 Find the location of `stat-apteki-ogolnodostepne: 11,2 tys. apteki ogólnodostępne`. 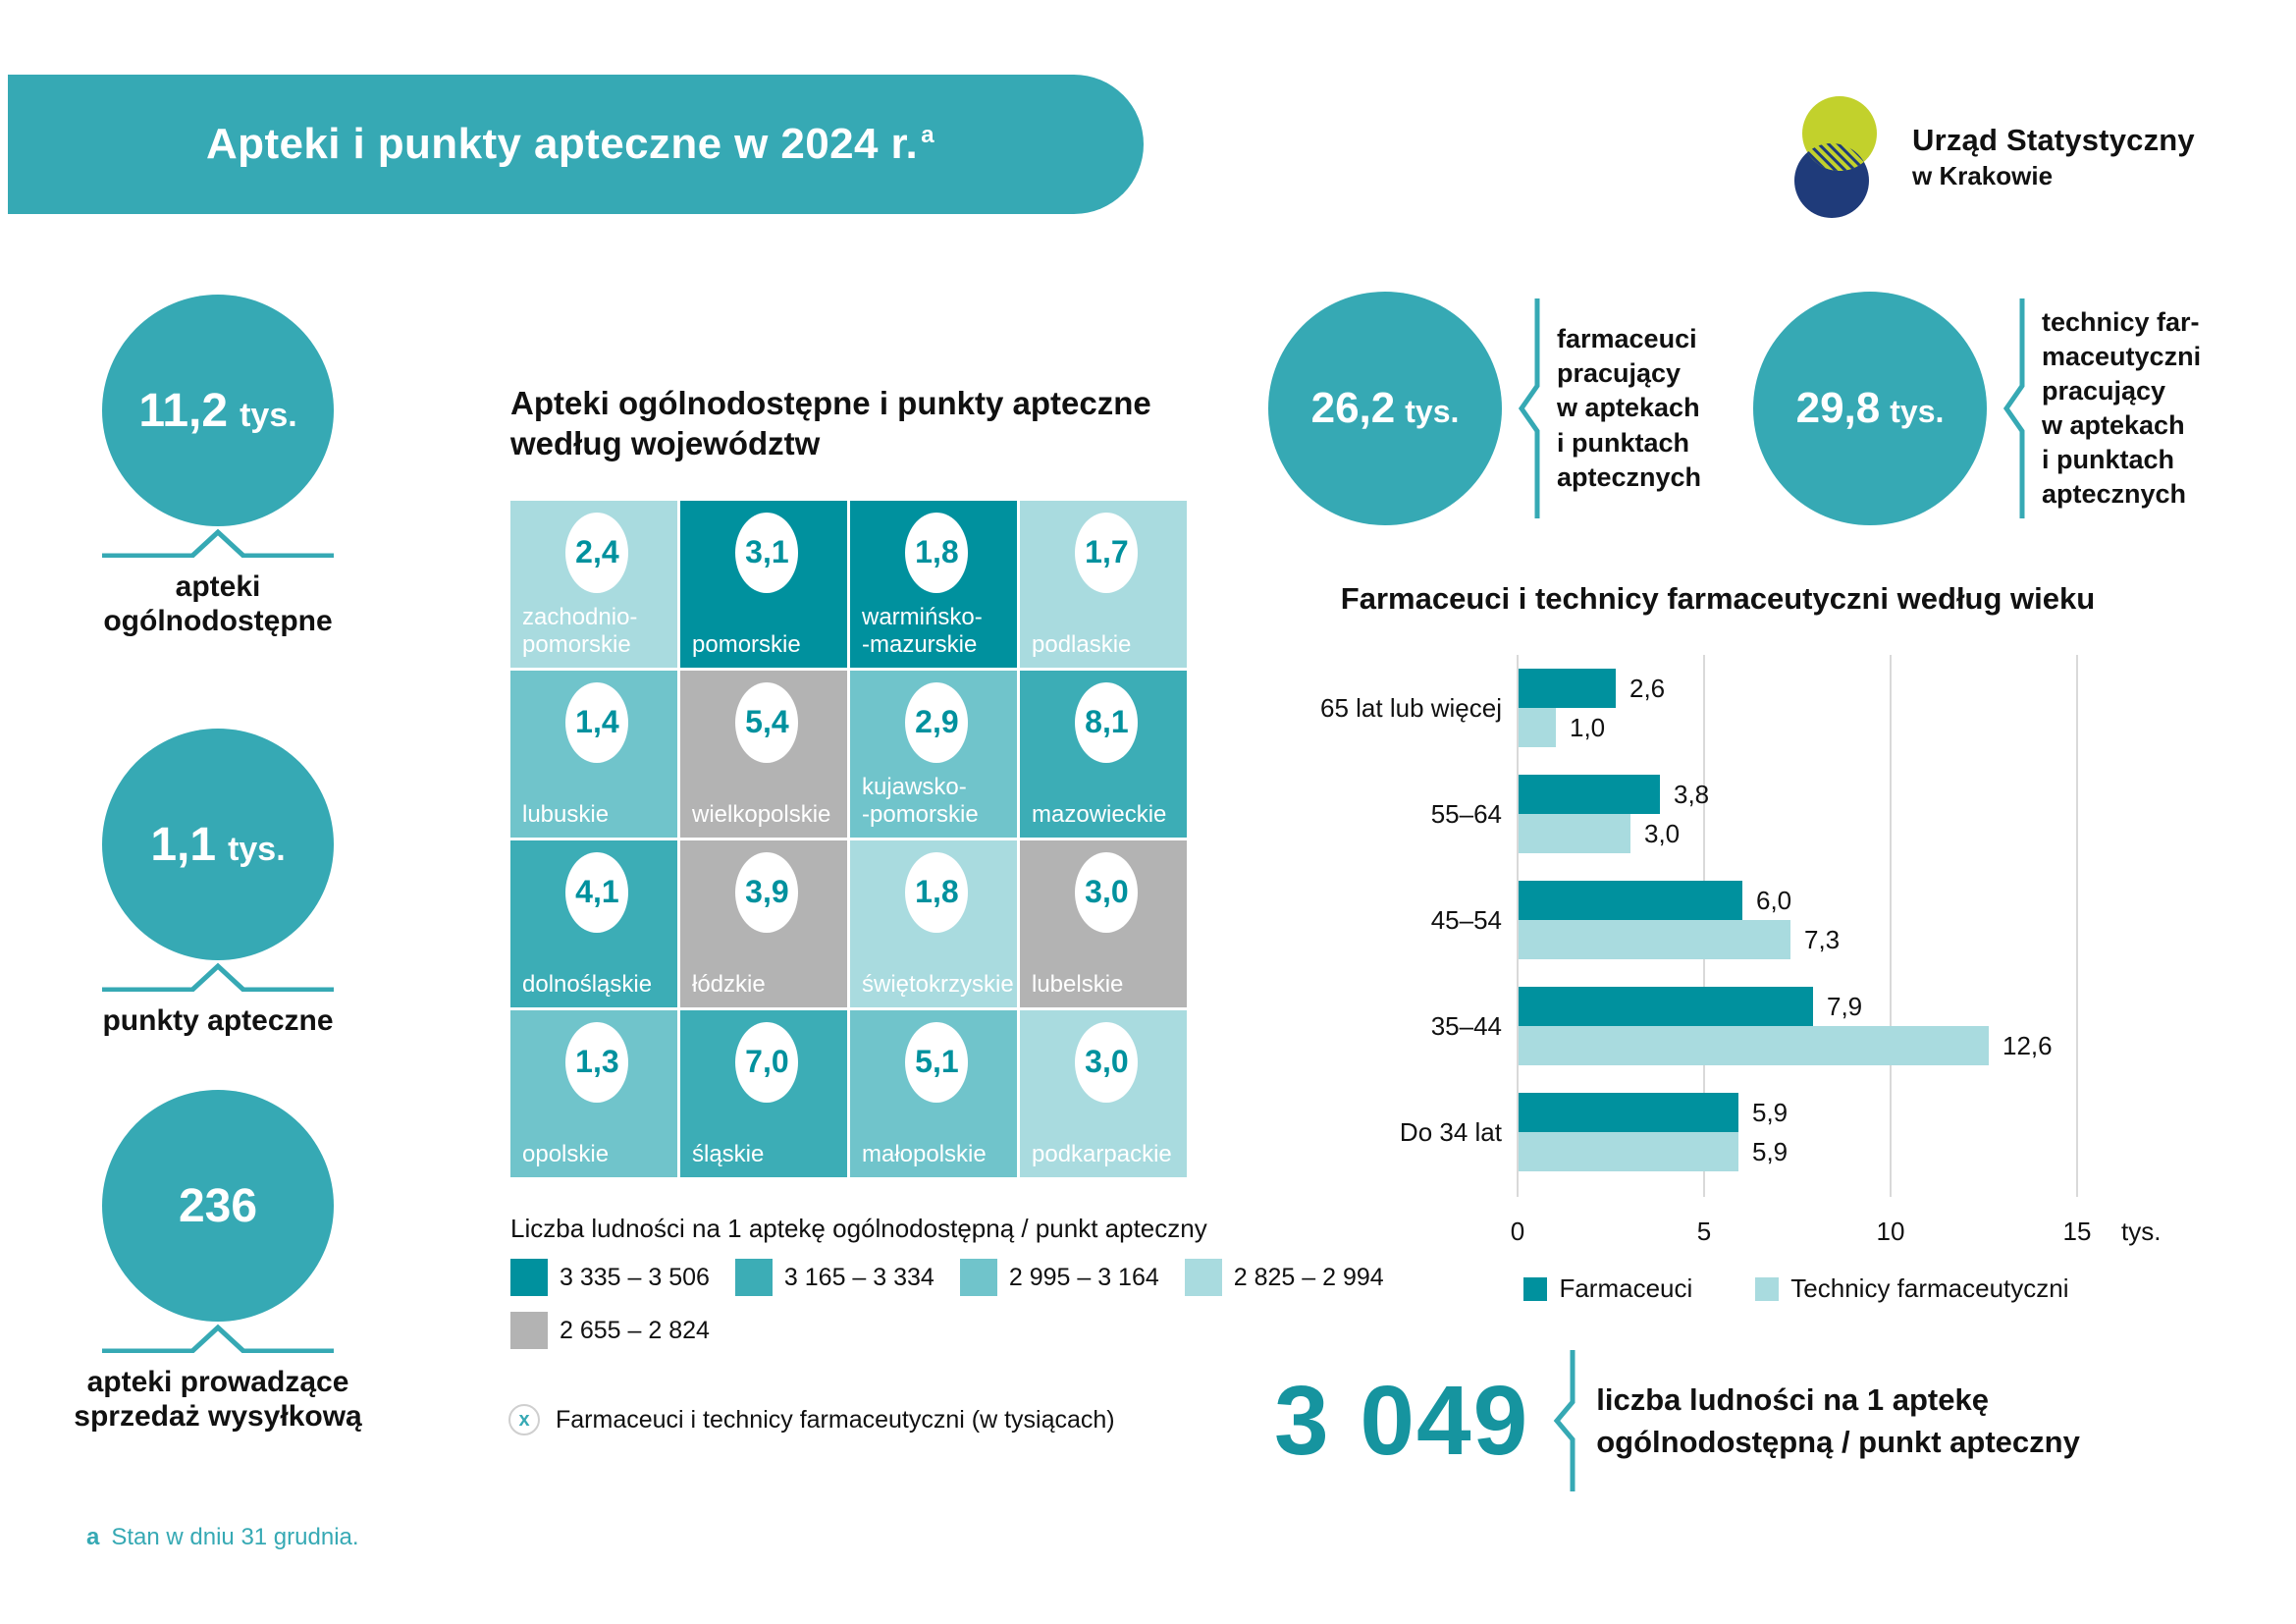

stat-apteki-ogolnodostepne: 11,2 tys. apteki ogólnodostępne is located at coordinates (218, 467).